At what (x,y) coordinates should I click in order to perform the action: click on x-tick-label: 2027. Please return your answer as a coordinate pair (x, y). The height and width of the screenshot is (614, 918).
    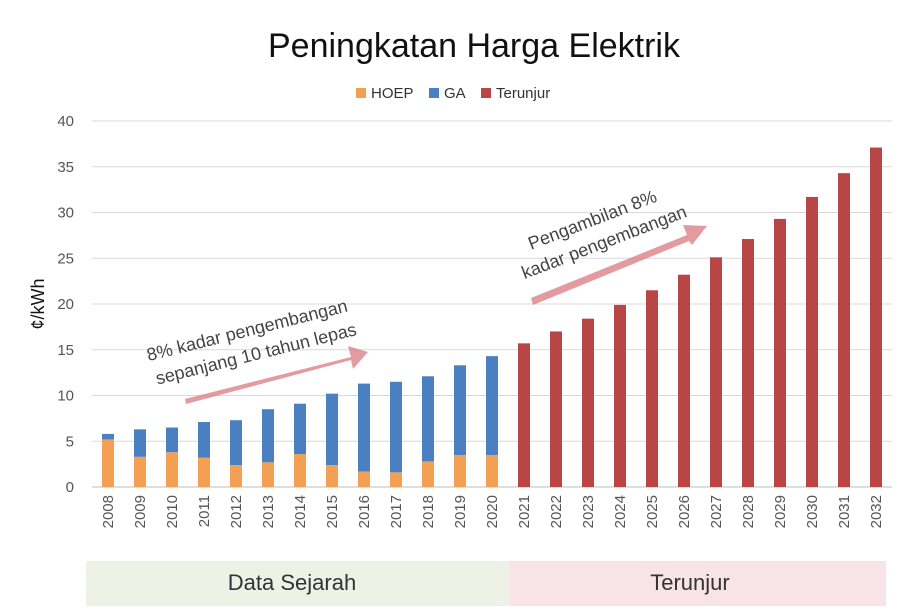
    Looking at the image, I should click on (716, 511).